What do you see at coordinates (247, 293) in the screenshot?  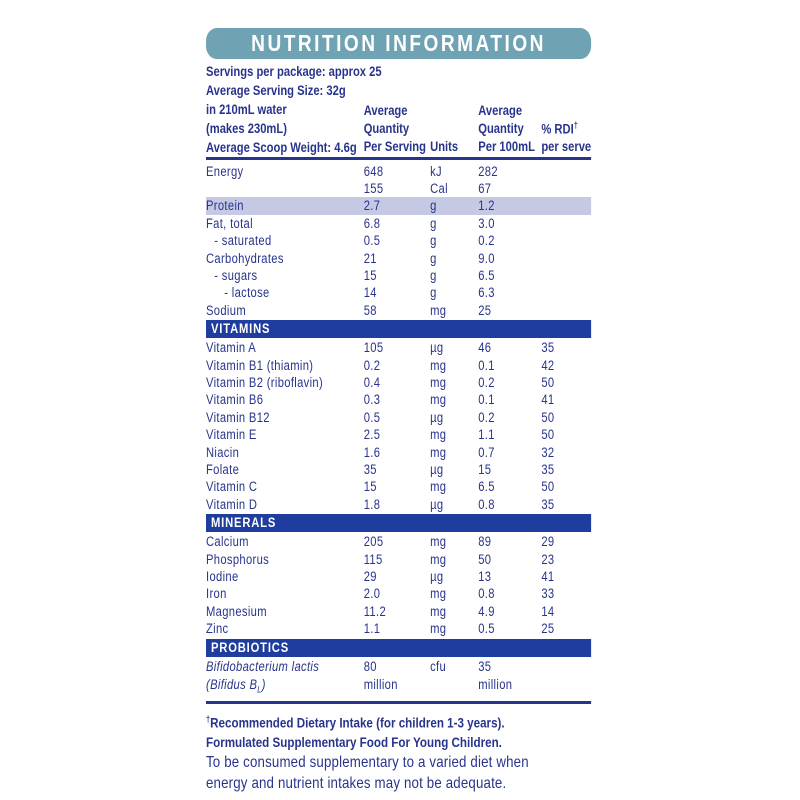 I see `row-label-text: - lactose` at bounding box center [247, 293].